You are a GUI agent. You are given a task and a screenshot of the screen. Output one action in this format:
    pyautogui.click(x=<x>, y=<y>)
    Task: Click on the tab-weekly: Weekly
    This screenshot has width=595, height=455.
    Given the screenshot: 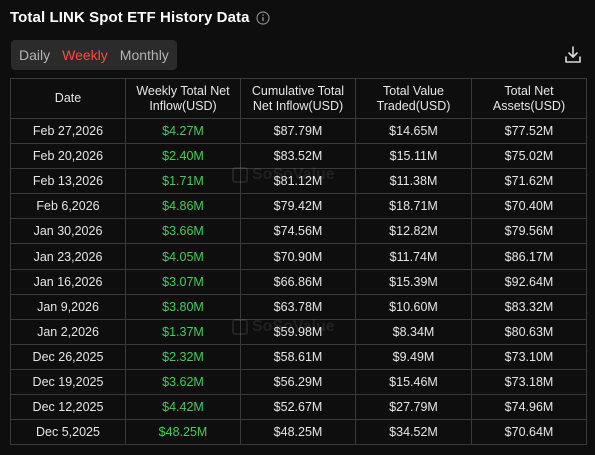 What is the action you would take?
    pyautogui.click(x=85, y=55)
    